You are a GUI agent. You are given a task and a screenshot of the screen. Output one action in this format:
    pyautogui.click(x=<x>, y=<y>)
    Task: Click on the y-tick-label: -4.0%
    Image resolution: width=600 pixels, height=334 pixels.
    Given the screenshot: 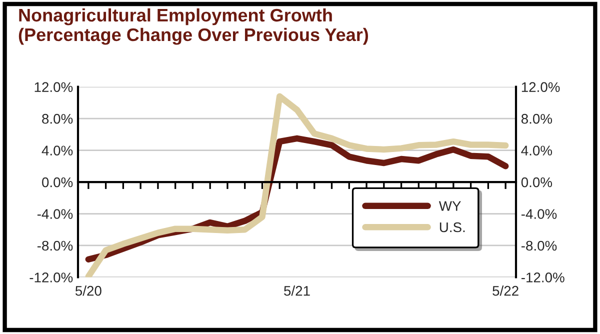 What is the action you would take?
    pyautogui.click(x=55, y=214)
    